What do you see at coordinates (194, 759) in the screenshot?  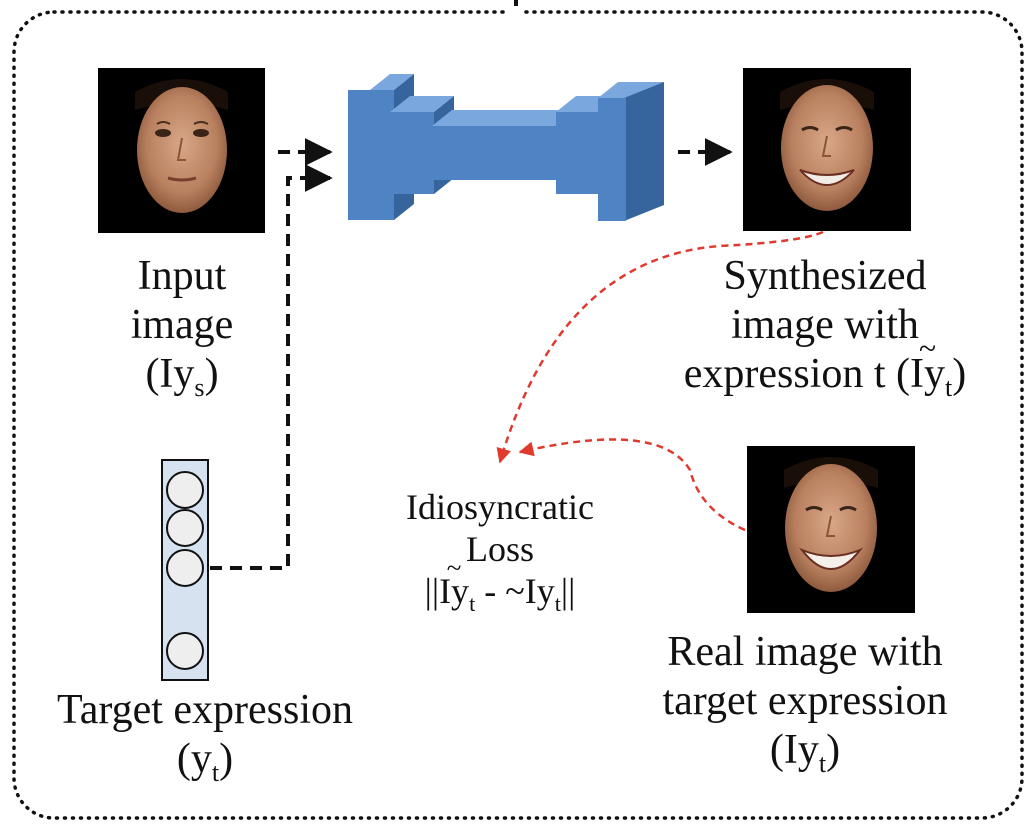 I see `target-symbol: (y` at bounding box center [194, 759].